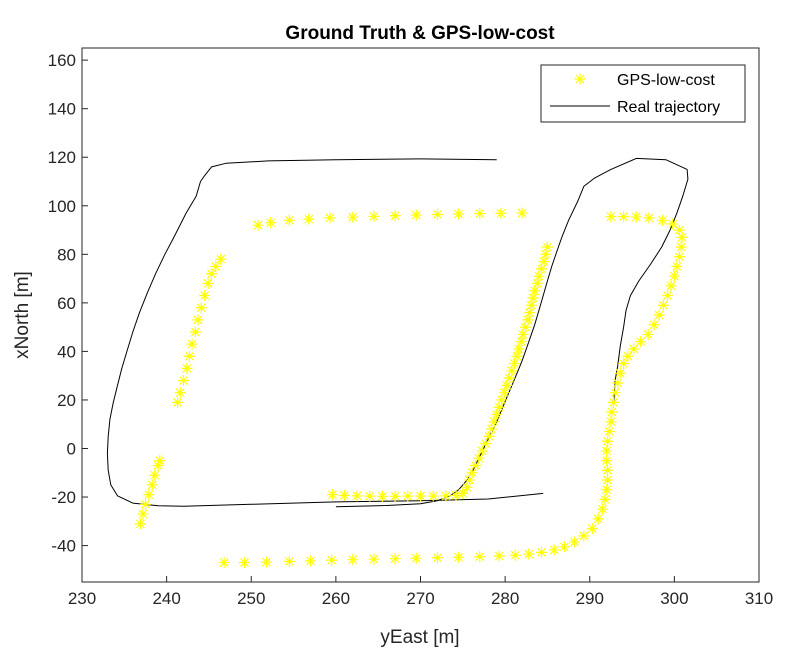 The height and width of the screenshot is (656, 791). I want to click on y-tick-label: 60, so click(66, 303).